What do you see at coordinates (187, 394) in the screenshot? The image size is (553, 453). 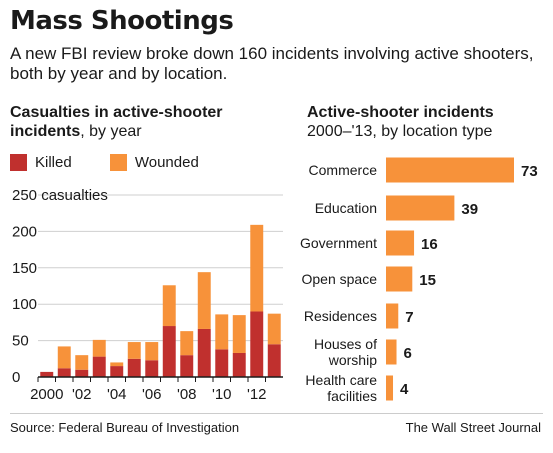 I see `x-tick-label: '08` at bounding box center [187, 394].